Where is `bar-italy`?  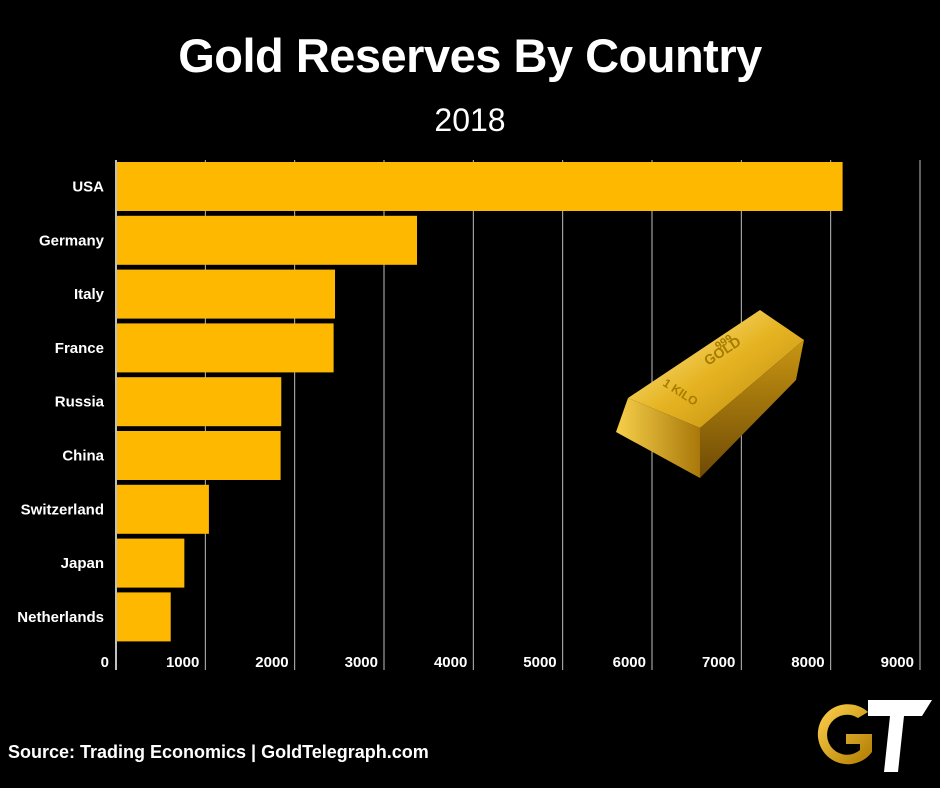 bar-italy is located at coordinates (226, 294).